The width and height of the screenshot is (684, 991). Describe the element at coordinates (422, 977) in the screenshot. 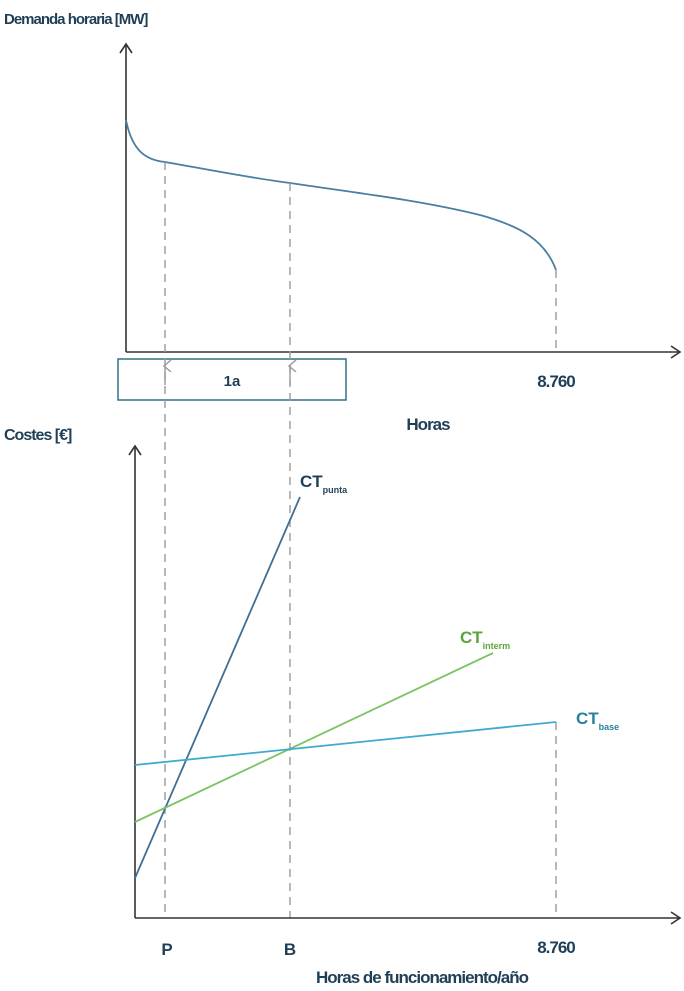

I see `bottom-x-axis-label: Horas de funcionamiento/año` at that location.